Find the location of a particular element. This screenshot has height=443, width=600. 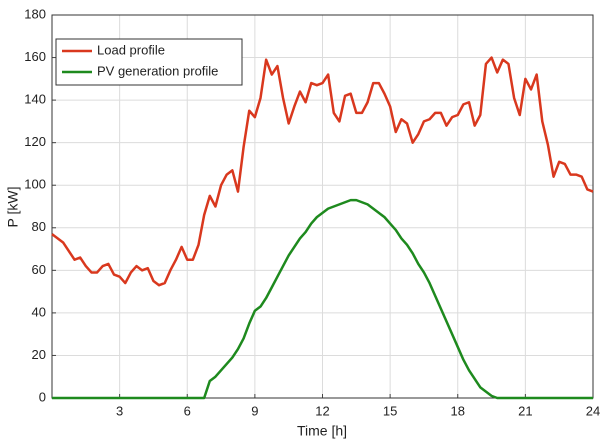

y-tick-label: 180 is located at coordinates (35, 13).